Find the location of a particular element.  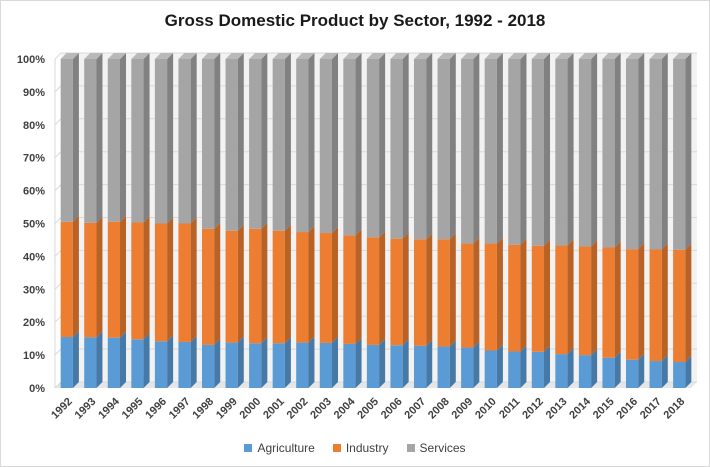

bar-services-1998 is located at coordinates (208, 144).